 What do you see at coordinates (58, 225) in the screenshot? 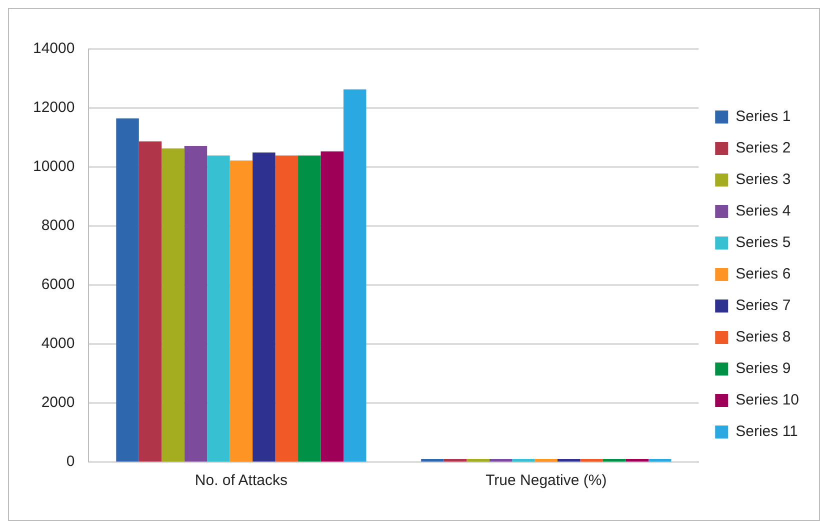
I see `y-tick-label: 8000` at bounding box center [58, 225].